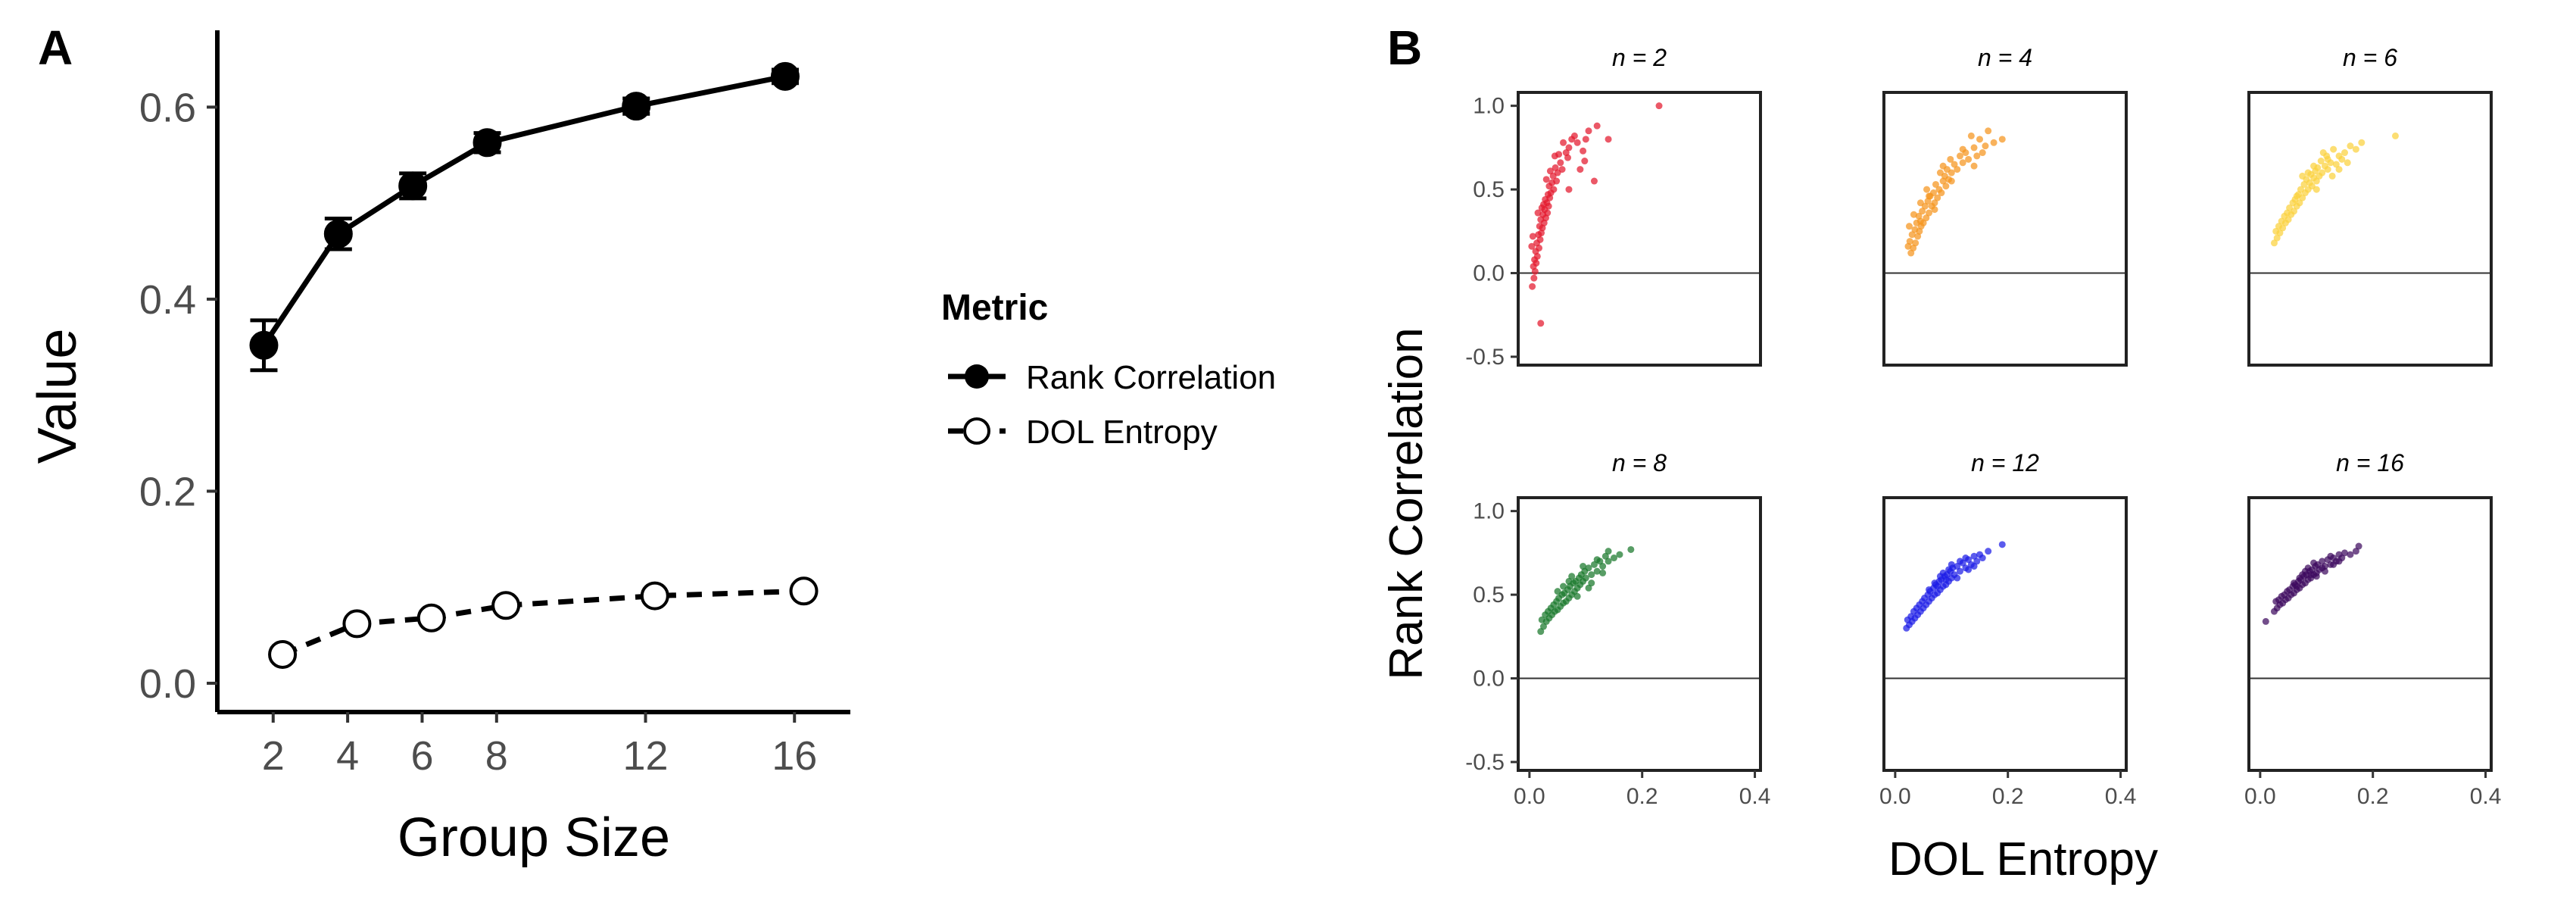 This screenshot has width=2576, height=909. What do you see at coordinates (542, 623) in the screenshot?
I see `series-line-dol-entropy` at bounding box center [542, 623].